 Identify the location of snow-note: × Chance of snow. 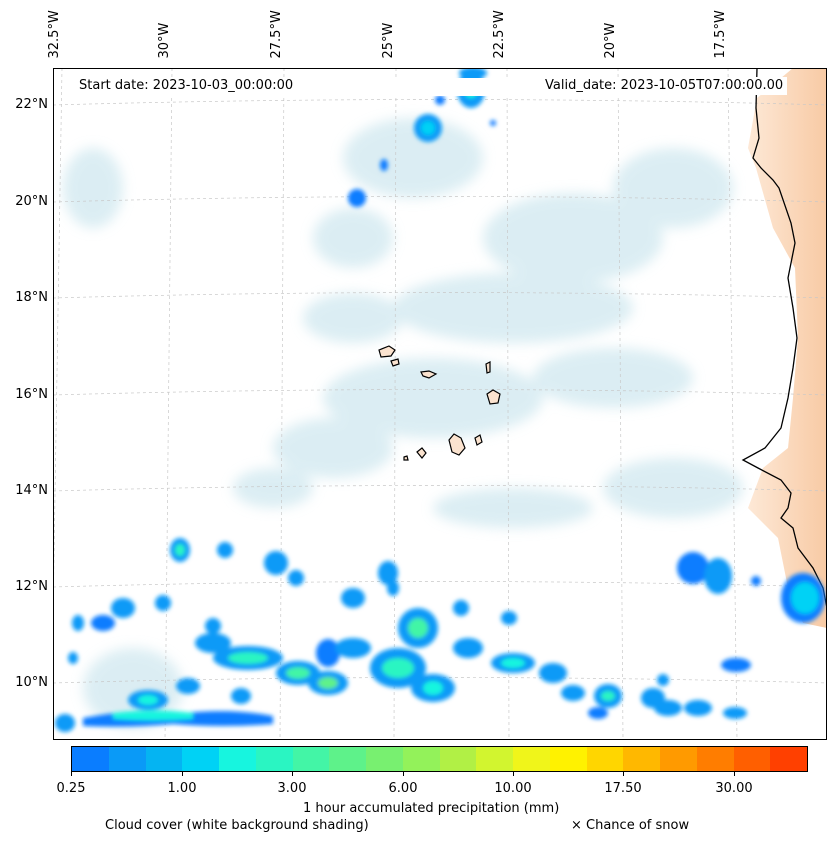
(630, 825).